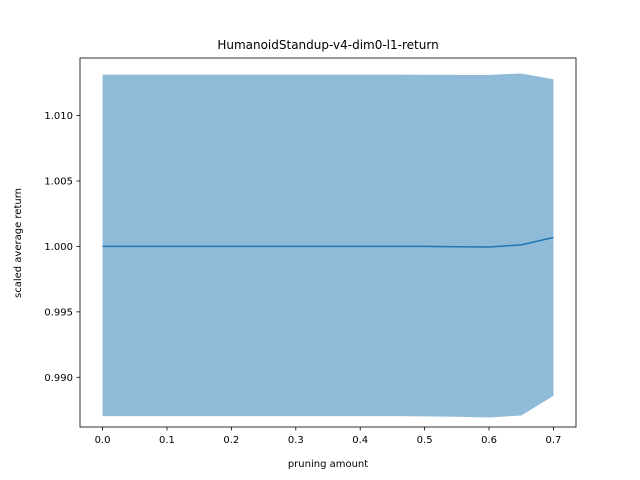 This screenshot has height=480, width=640. Describe the element at coordinates (58, 116) in the screenshot. I see `y-tick-label: 1.010` at that location.